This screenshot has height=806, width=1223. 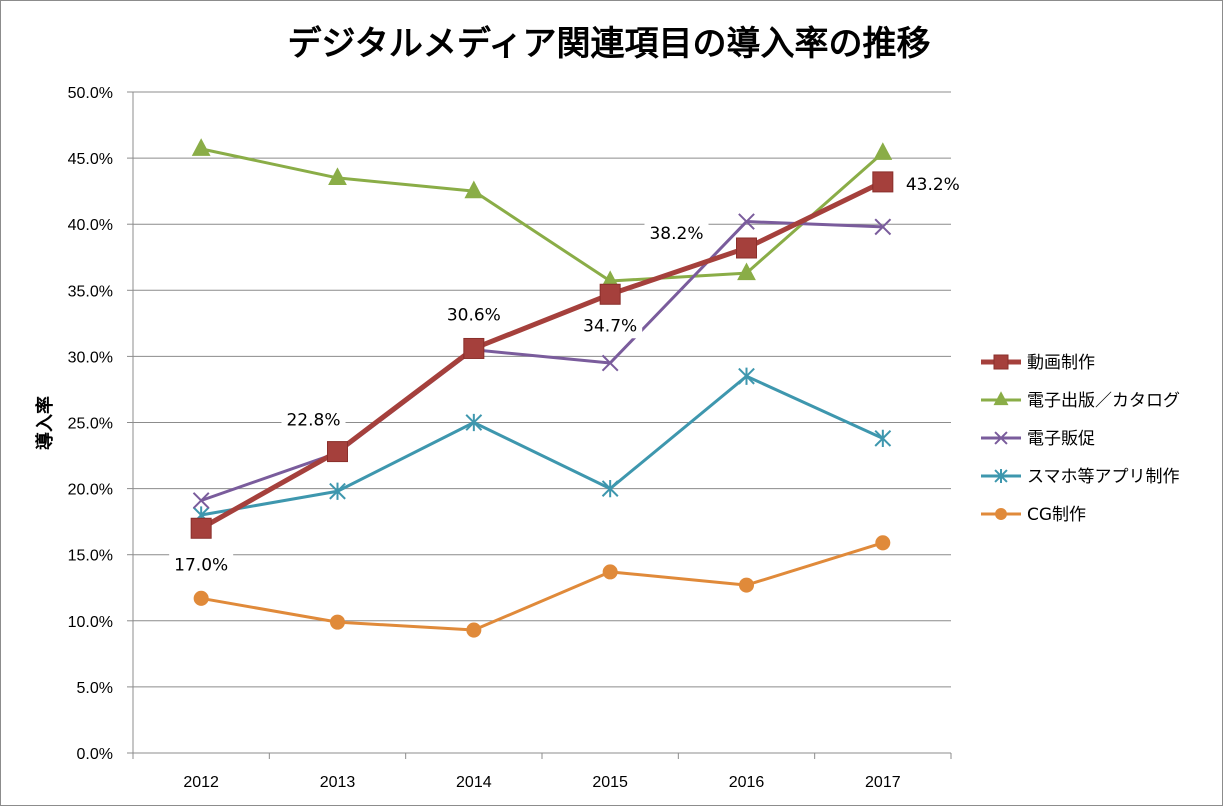 I want to click on y-tick-label: 15.0%, so click(x=90, y=556).